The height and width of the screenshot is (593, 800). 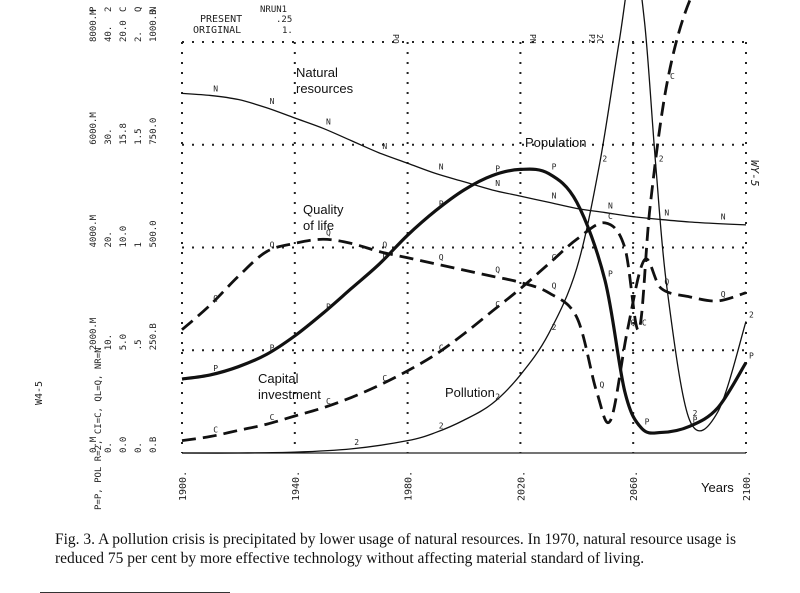 I want to click on scale-legend: P=P, POL R=2, CI=C, QL=Q, NR=N, so click(x=99, y=428).